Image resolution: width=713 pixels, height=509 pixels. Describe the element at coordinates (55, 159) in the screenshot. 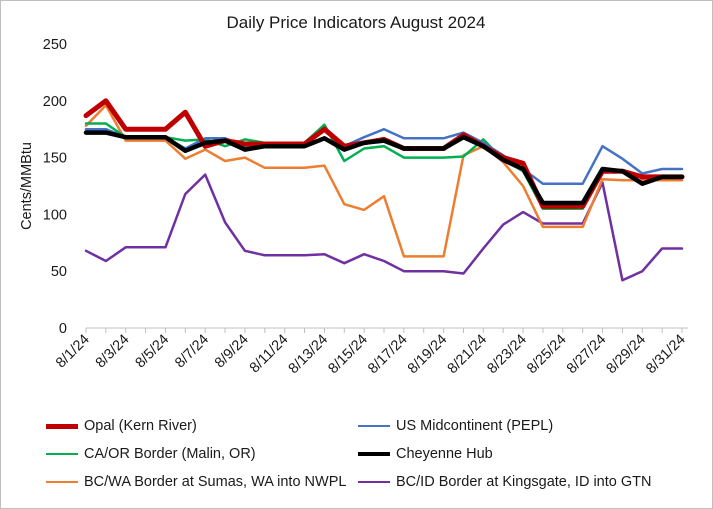

I see `y-tick-label: 150` at that location.